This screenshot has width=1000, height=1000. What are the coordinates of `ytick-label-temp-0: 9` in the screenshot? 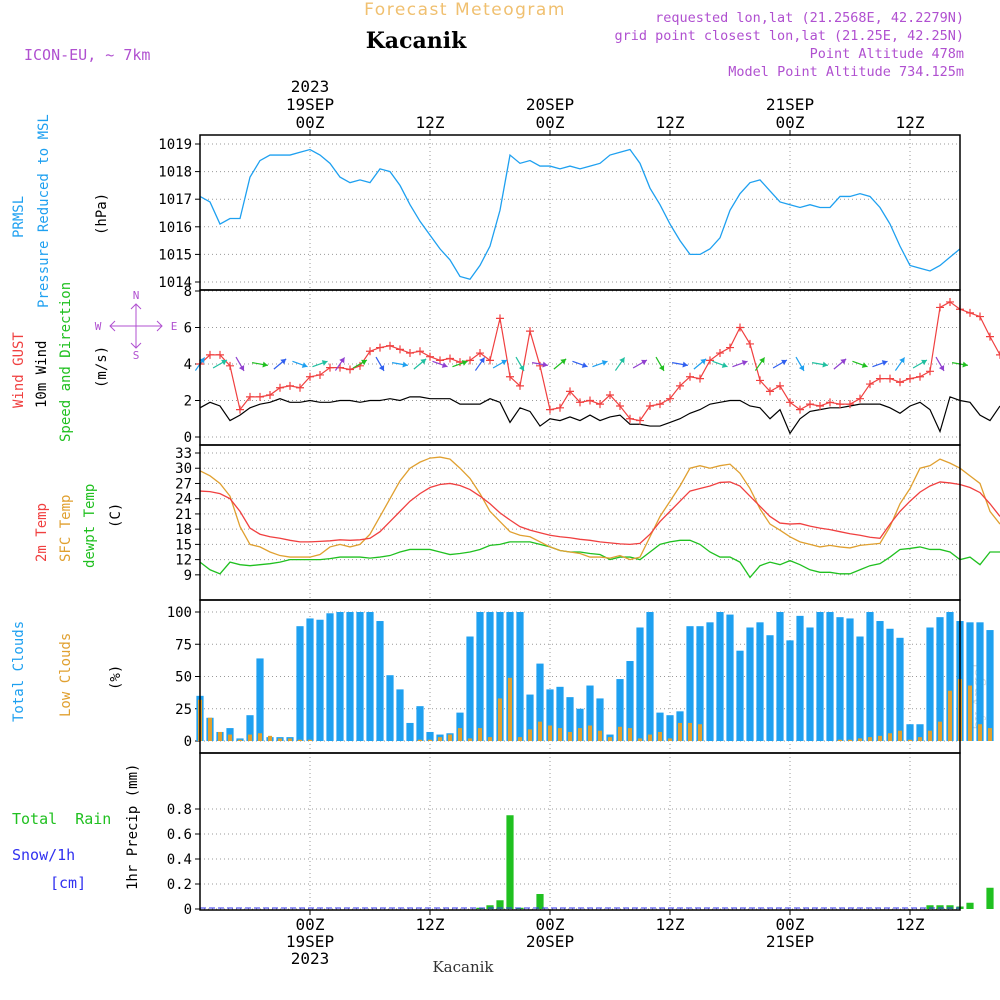 It's located at (188, 576).